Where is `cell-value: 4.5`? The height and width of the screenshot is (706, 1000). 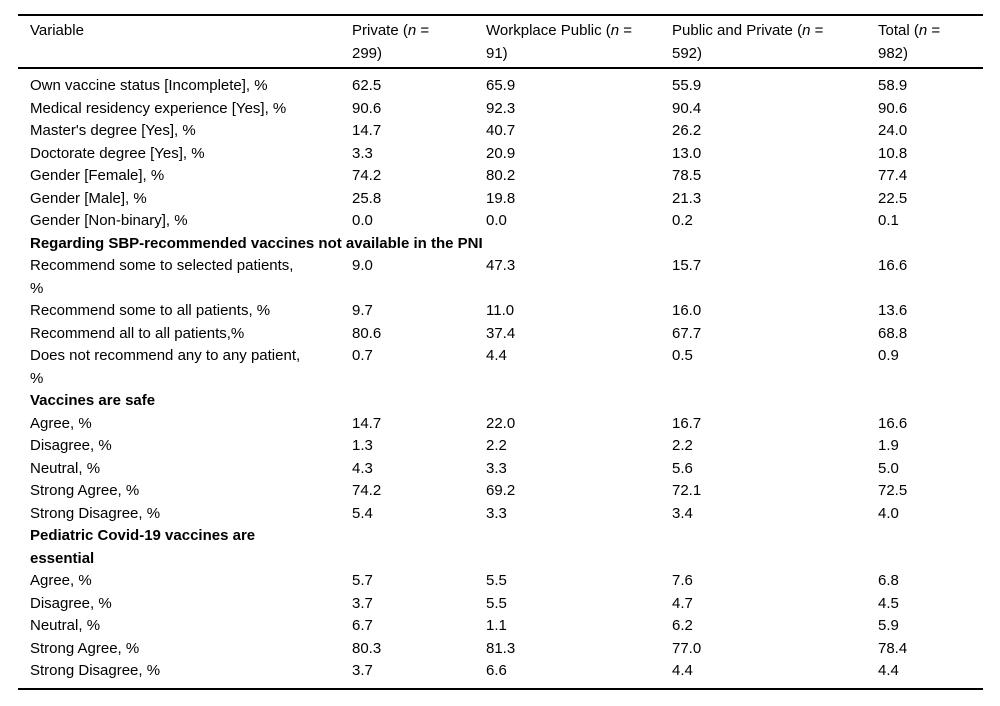
cell-value: 4.5 is located at coordinates (888, 603).